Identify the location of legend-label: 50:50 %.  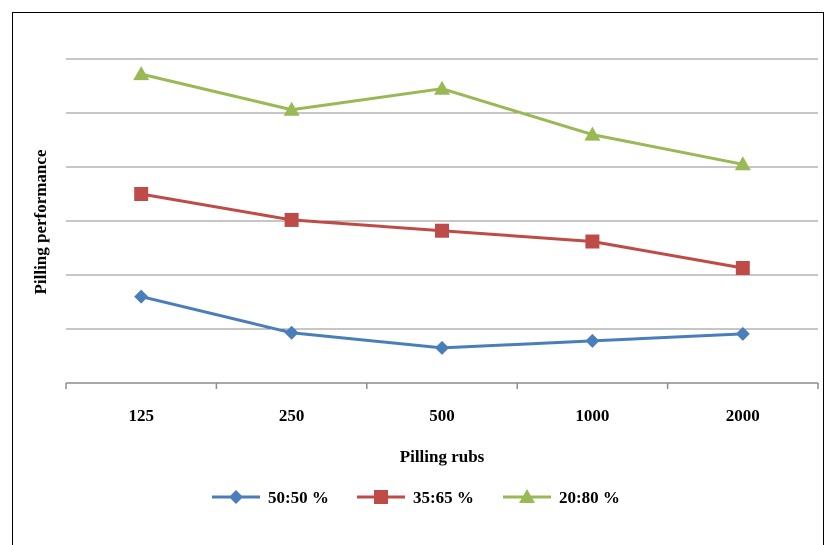
(298, 497).